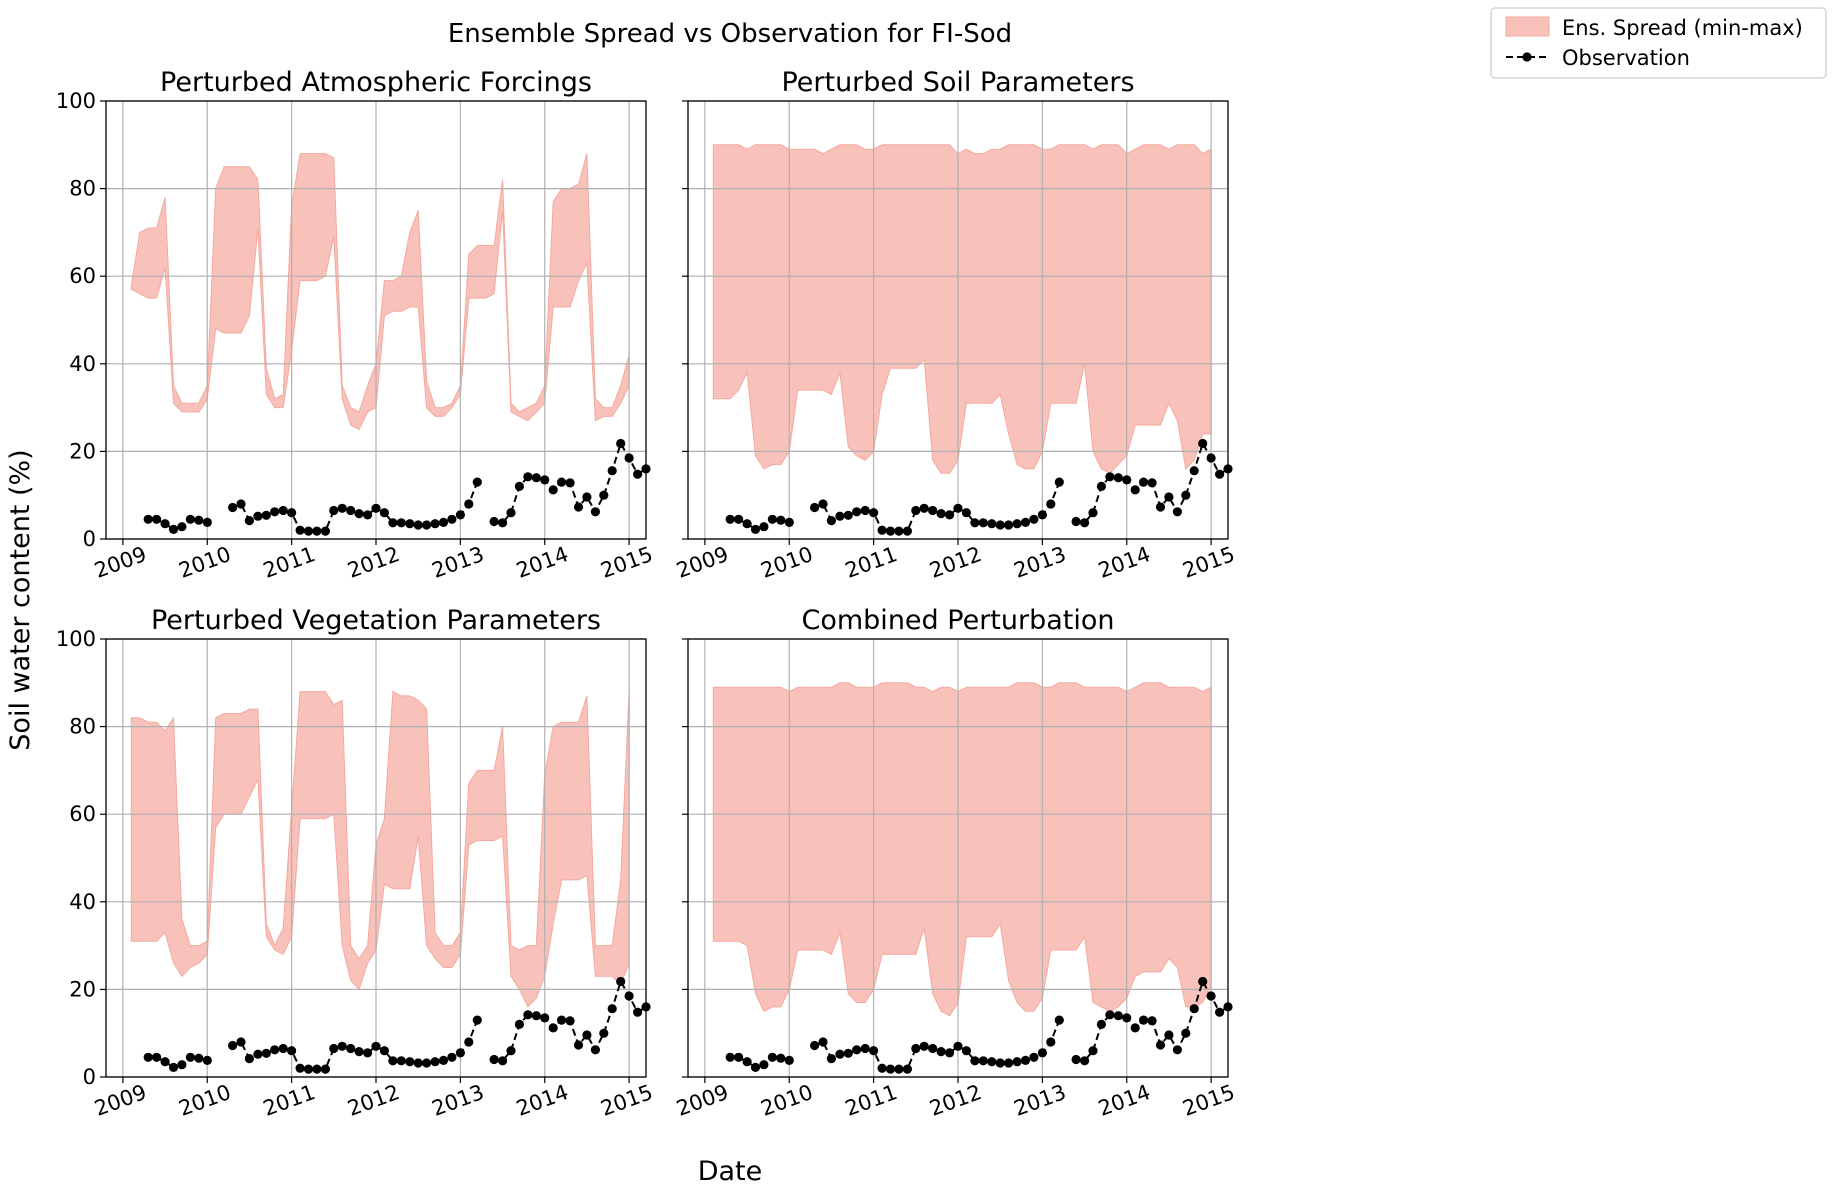 The height and width of the screenshot is (1196, 1836). What do you see at coordinates (627, 562) in the screenshot?
I see `x-tick-label: 2015` at bounding box center [627, 562].